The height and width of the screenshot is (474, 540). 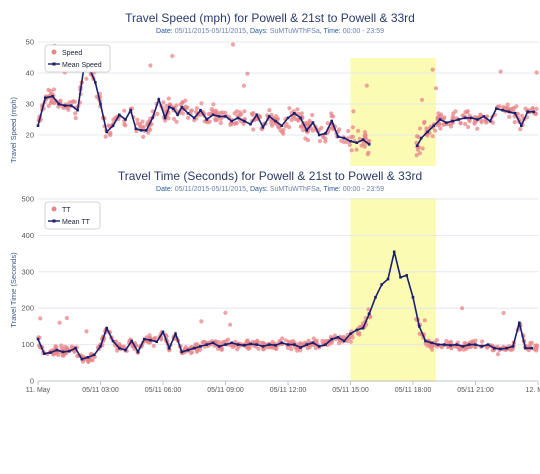 I want to click on mean-tt-legend-marker, so click(x=54, y=221).